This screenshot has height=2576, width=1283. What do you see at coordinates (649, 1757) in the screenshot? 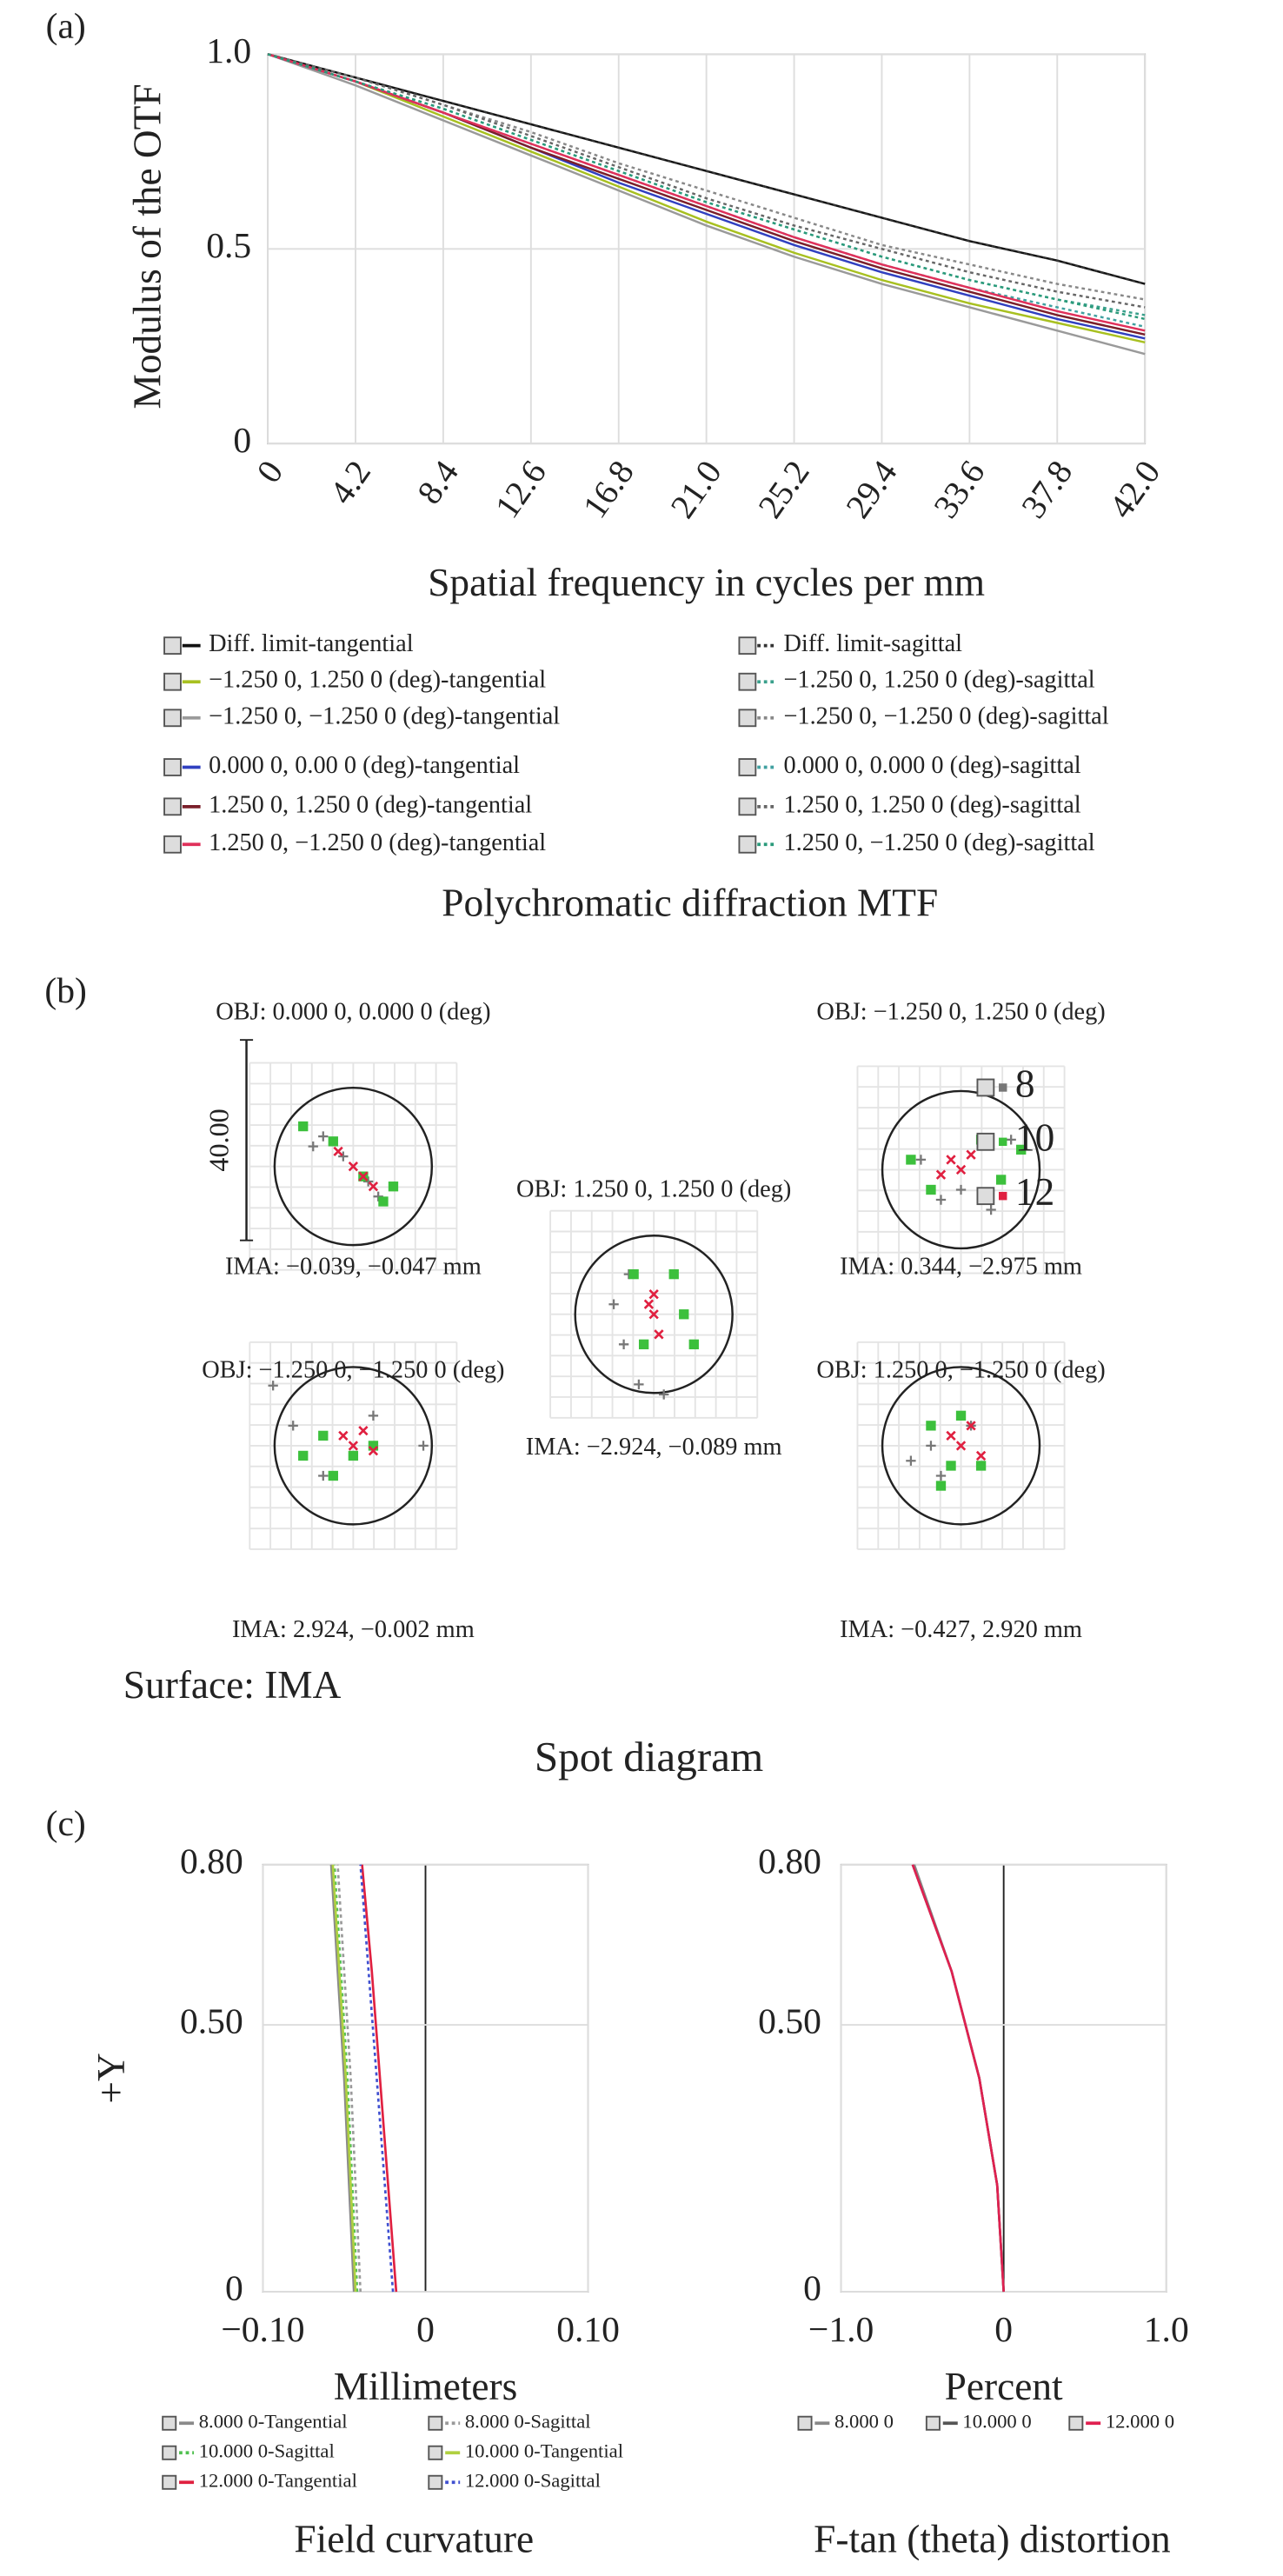
I see `chart-title: Spot diagram` at bounding box center [649, 1757].